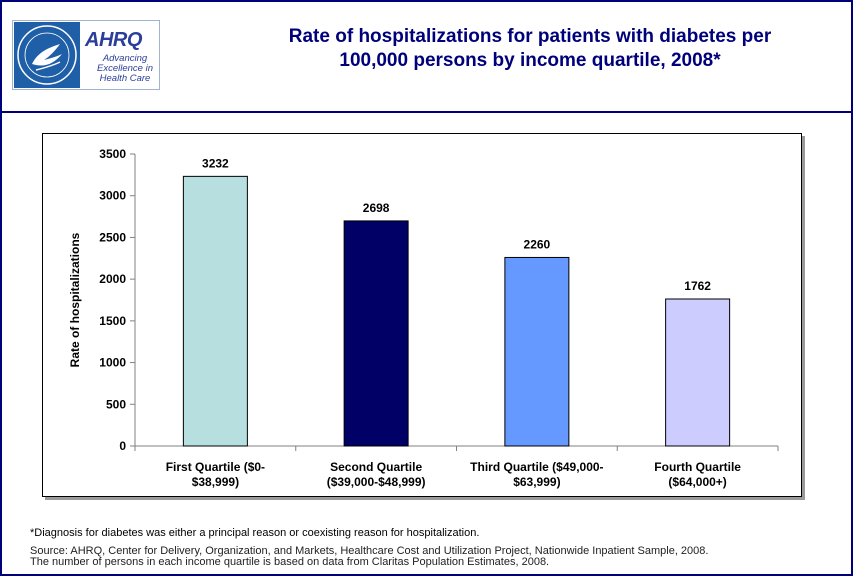  I want to click on ahrq-tagline: Advancing Excellence in Health Care, so click(125, 68).